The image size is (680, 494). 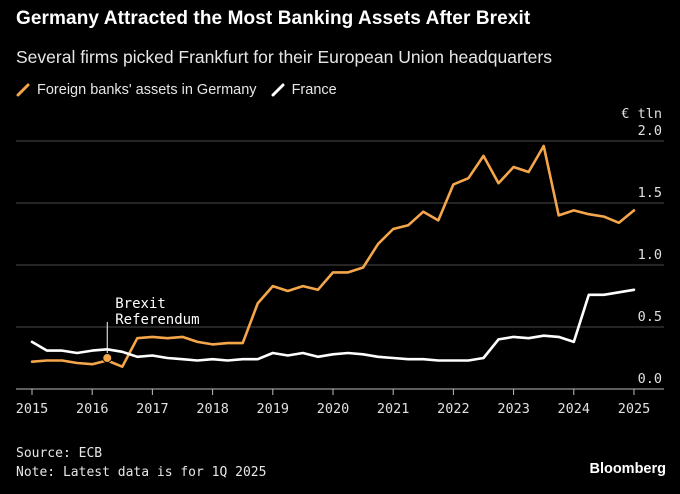 What do you see at coordinates (650, 379) in the screenshot?
I see `y-tick-label: 0.0` at bounding box center [650, 379].